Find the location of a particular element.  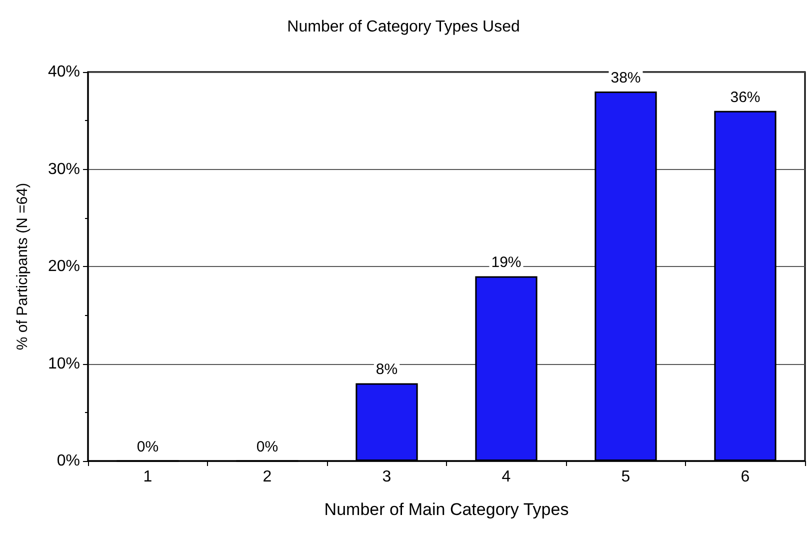

data-label: 8% is located at coordinates (387, 369).